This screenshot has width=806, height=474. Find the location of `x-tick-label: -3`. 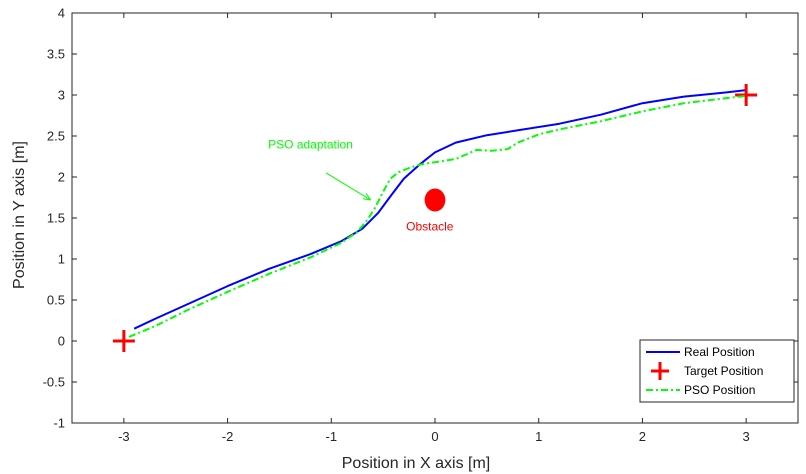

x-tick-label: -3 is located at coordinates (124, 436).